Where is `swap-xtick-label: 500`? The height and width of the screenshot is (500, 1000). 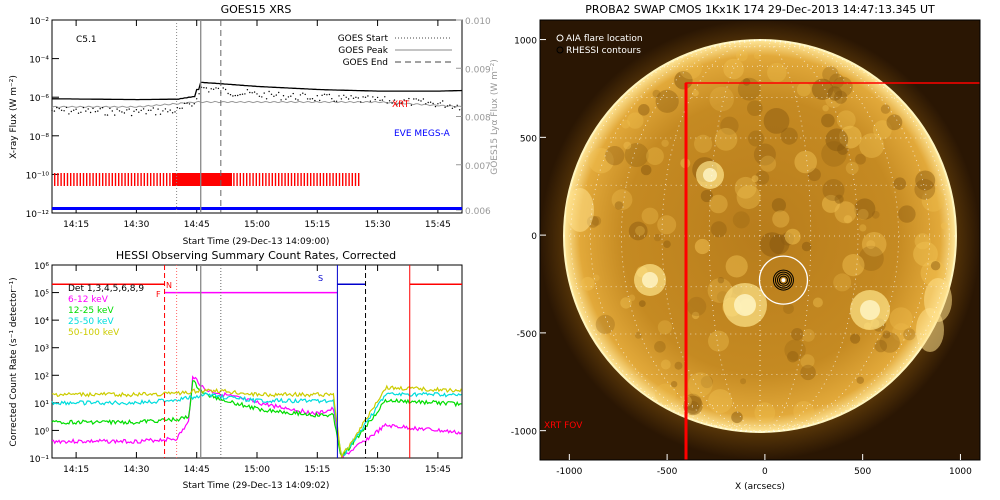
swap-xtick-label: 500 is located at coordinates (862, 472).